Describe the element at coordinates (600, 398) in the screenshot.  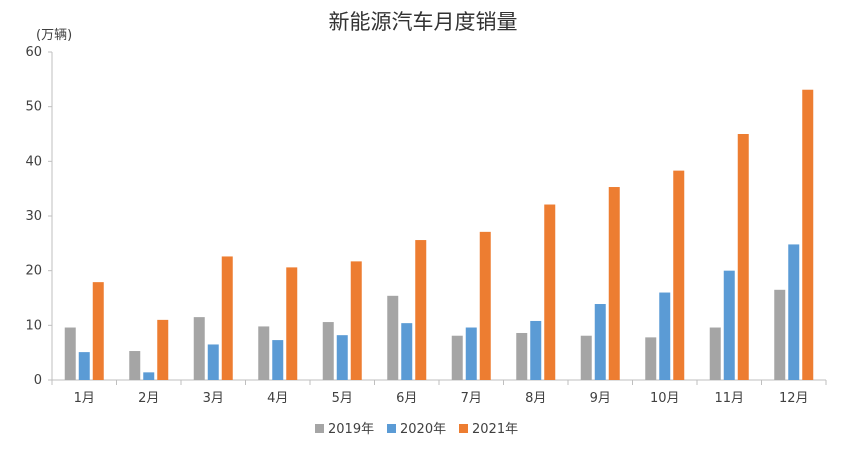
I see `x-tick-label: 9月` at that location.